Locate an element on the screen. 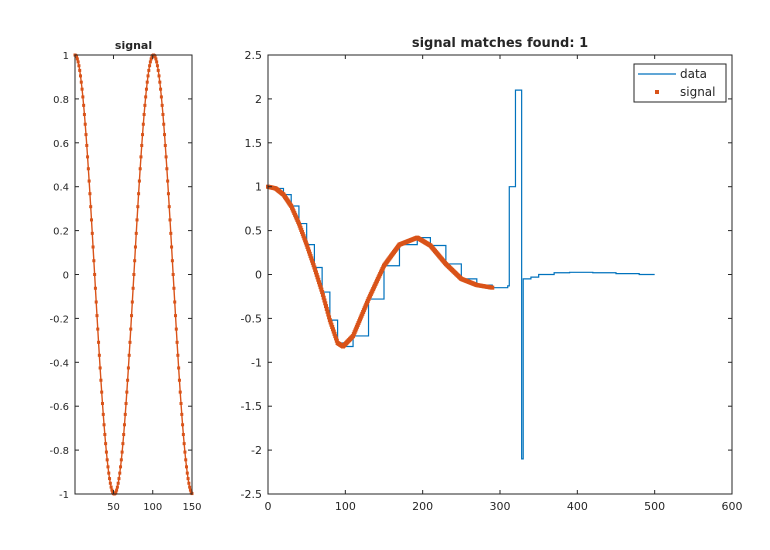 The width and height of the screenshot is (770, 550). right-ytick-label: 0 is located at coordinates (258, 275).